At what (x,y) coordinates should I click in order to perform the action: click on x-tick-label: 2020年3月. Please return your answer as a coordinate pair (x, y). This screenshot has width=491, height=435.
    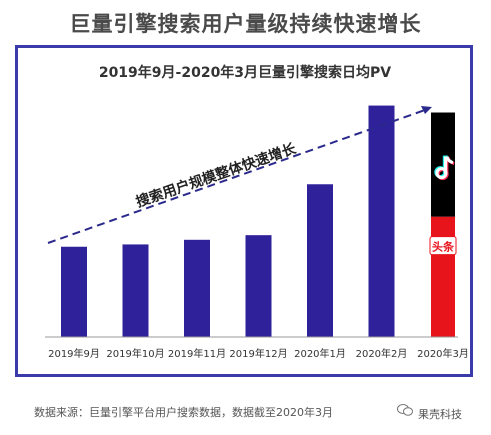
    Looking at the image, I should click on (443, 353).